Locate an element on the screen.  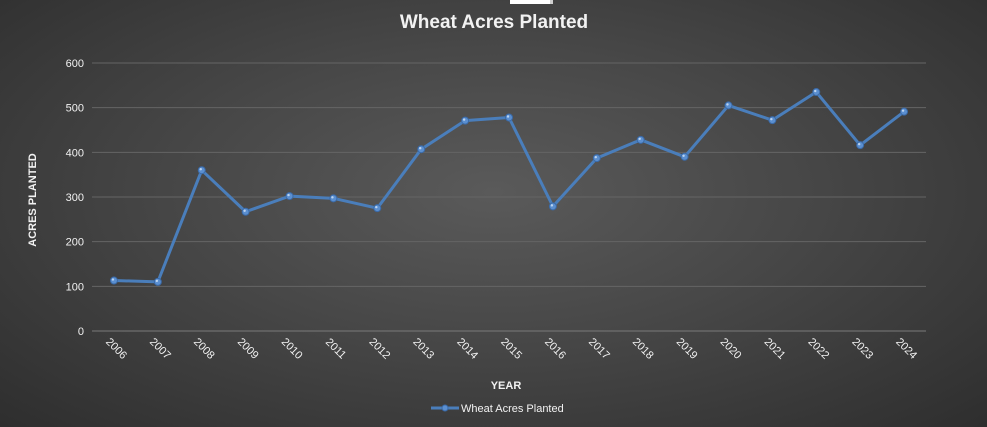
title-tab-decoration is located at coordinates (531, 2).